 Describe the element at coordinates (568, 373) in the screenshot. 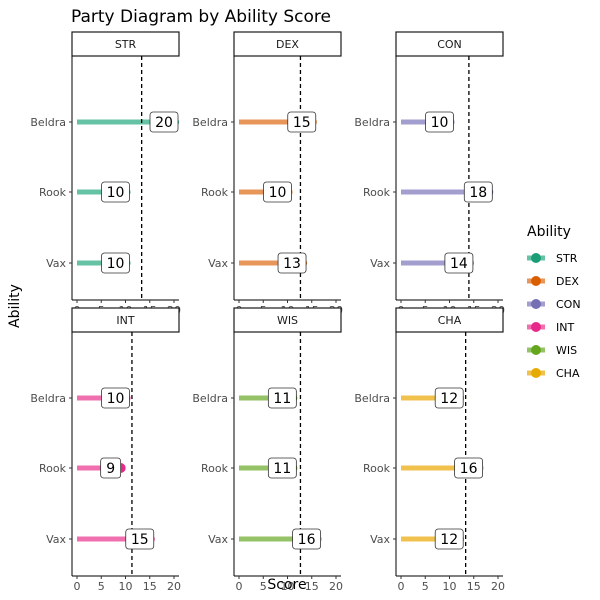

I see `legend-label: CHA` at that location.